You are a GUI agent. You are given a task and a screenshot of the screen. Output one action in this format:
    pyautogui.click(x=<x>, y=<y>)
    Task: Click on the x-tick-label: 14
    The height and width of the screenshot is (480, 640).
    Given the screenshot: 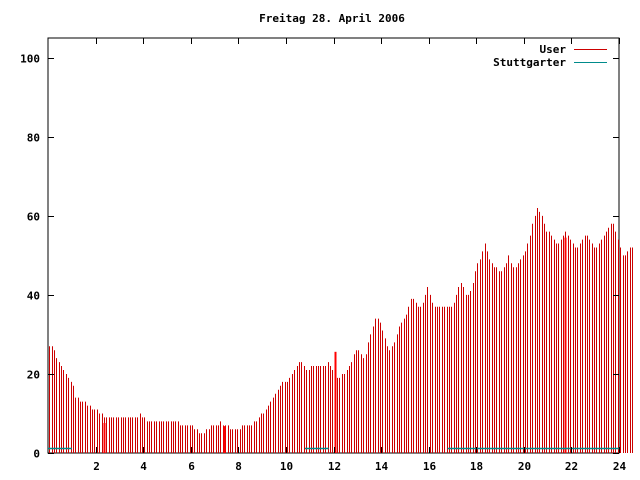 What is the action you would take?
    pyautogui.click(x=382, y=466)
    